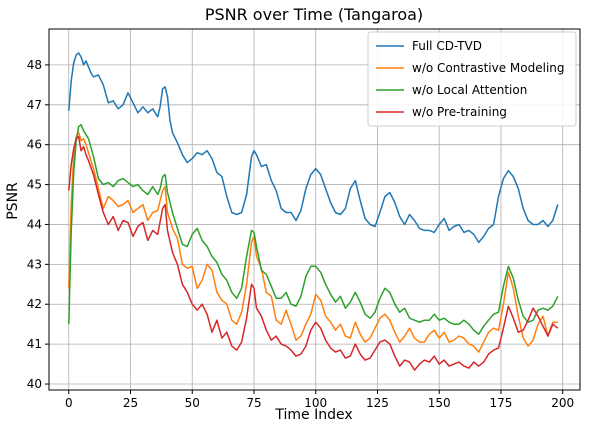 This screenshot has width=598, height=428. What do you see at coordinates (501, 403) in the screenshot?
I see `x-tick-label-7: 175` at bounding box center [501, 403].